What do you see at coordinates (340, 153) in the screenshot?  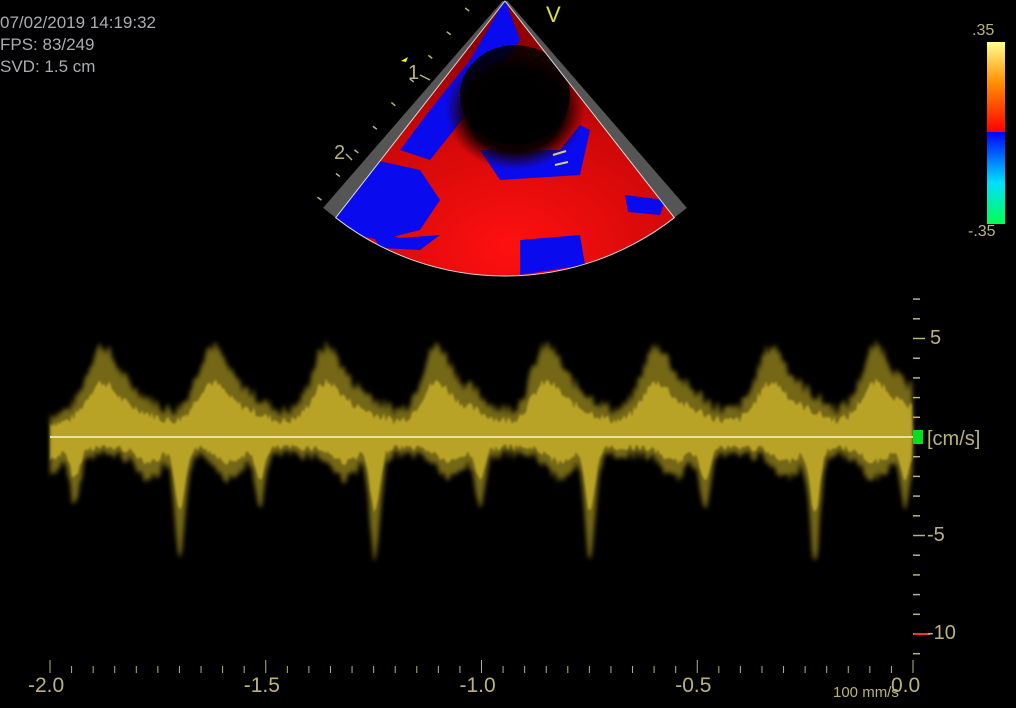 I see `segment-label-2: 2` at bounding box center [340, 153].